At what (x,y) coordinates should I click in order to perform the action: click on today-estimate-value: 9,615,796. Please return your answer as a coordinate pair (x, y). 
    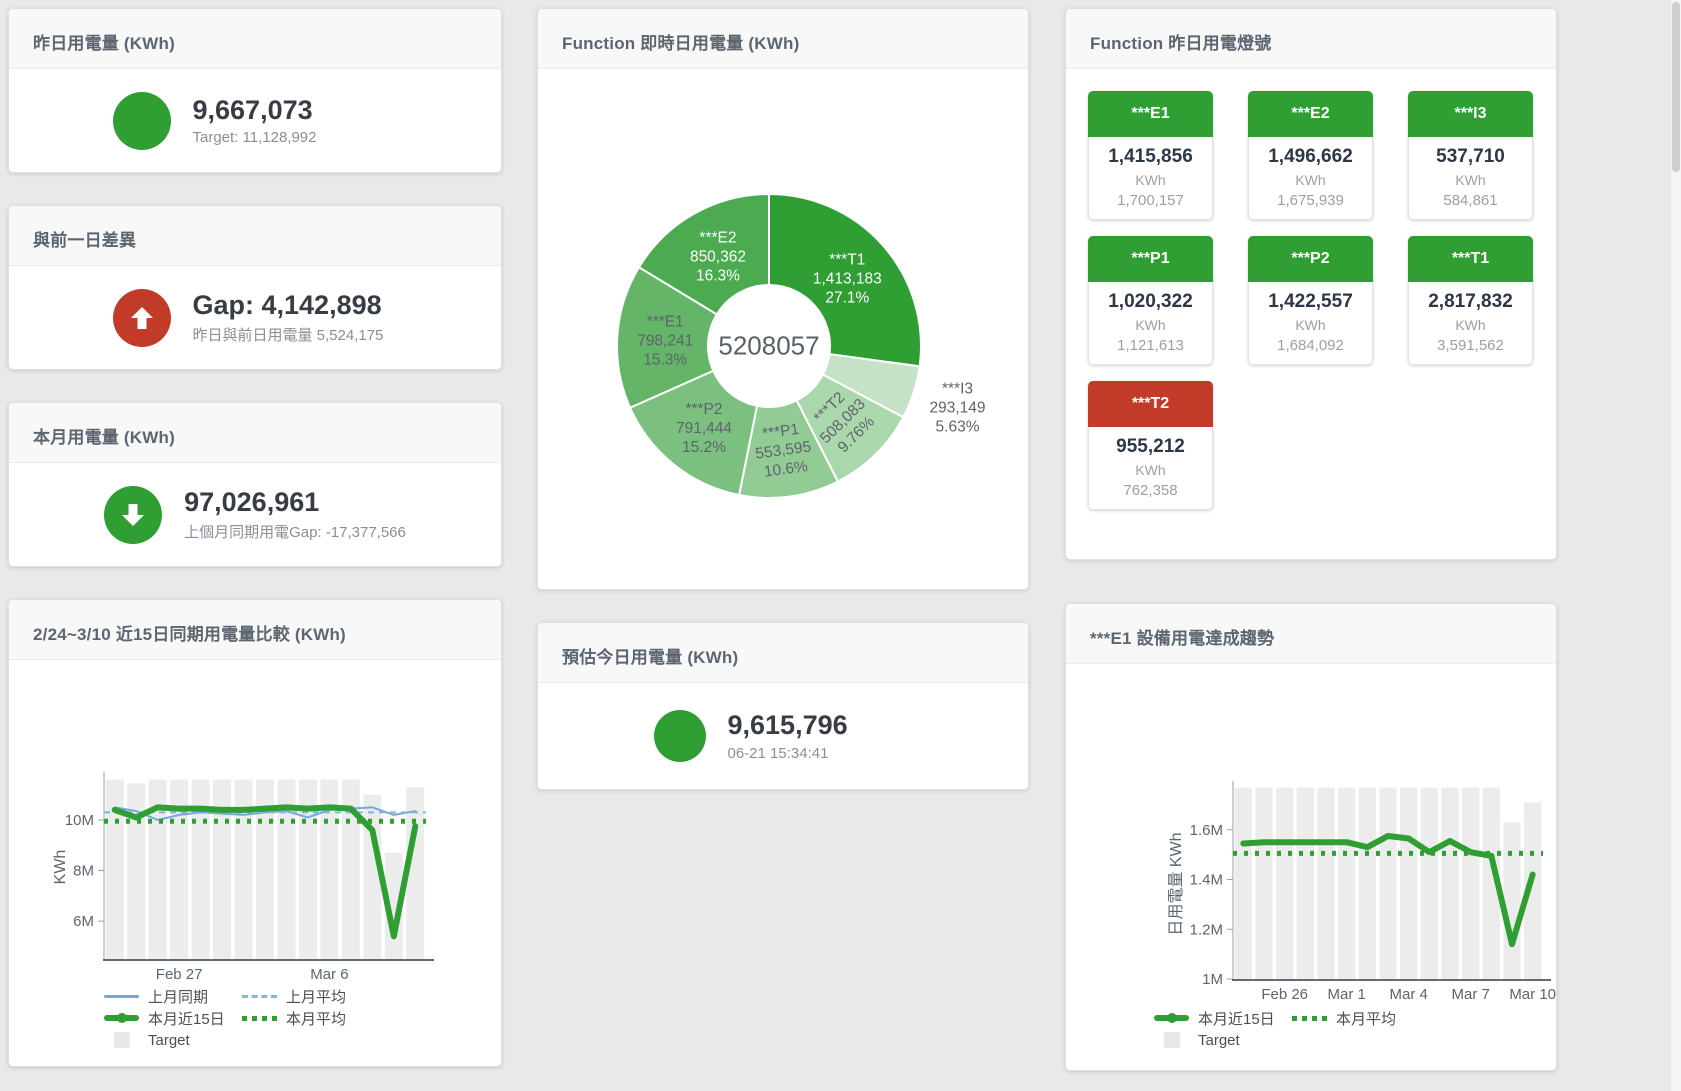
    Looking at the image, I should click on (787, 725).